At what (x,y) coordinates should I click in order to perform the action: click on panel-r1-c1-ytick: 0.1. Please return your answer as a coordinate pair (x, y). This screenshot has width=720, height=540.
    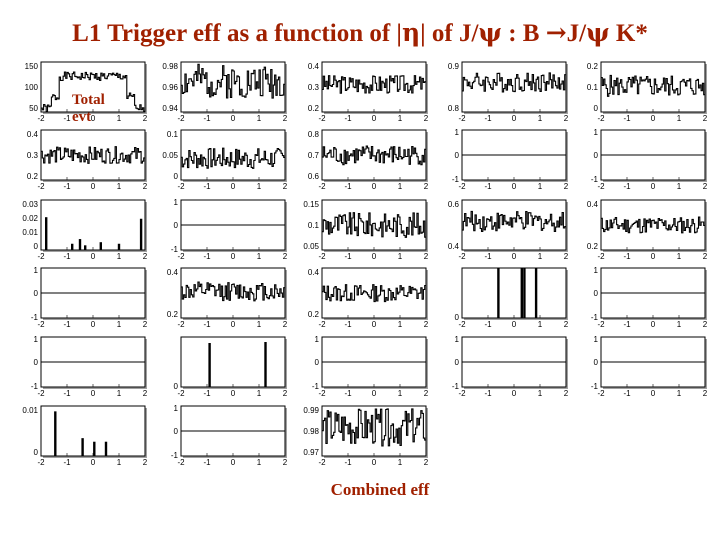
    Looking at the image, I should click on (173, 134).